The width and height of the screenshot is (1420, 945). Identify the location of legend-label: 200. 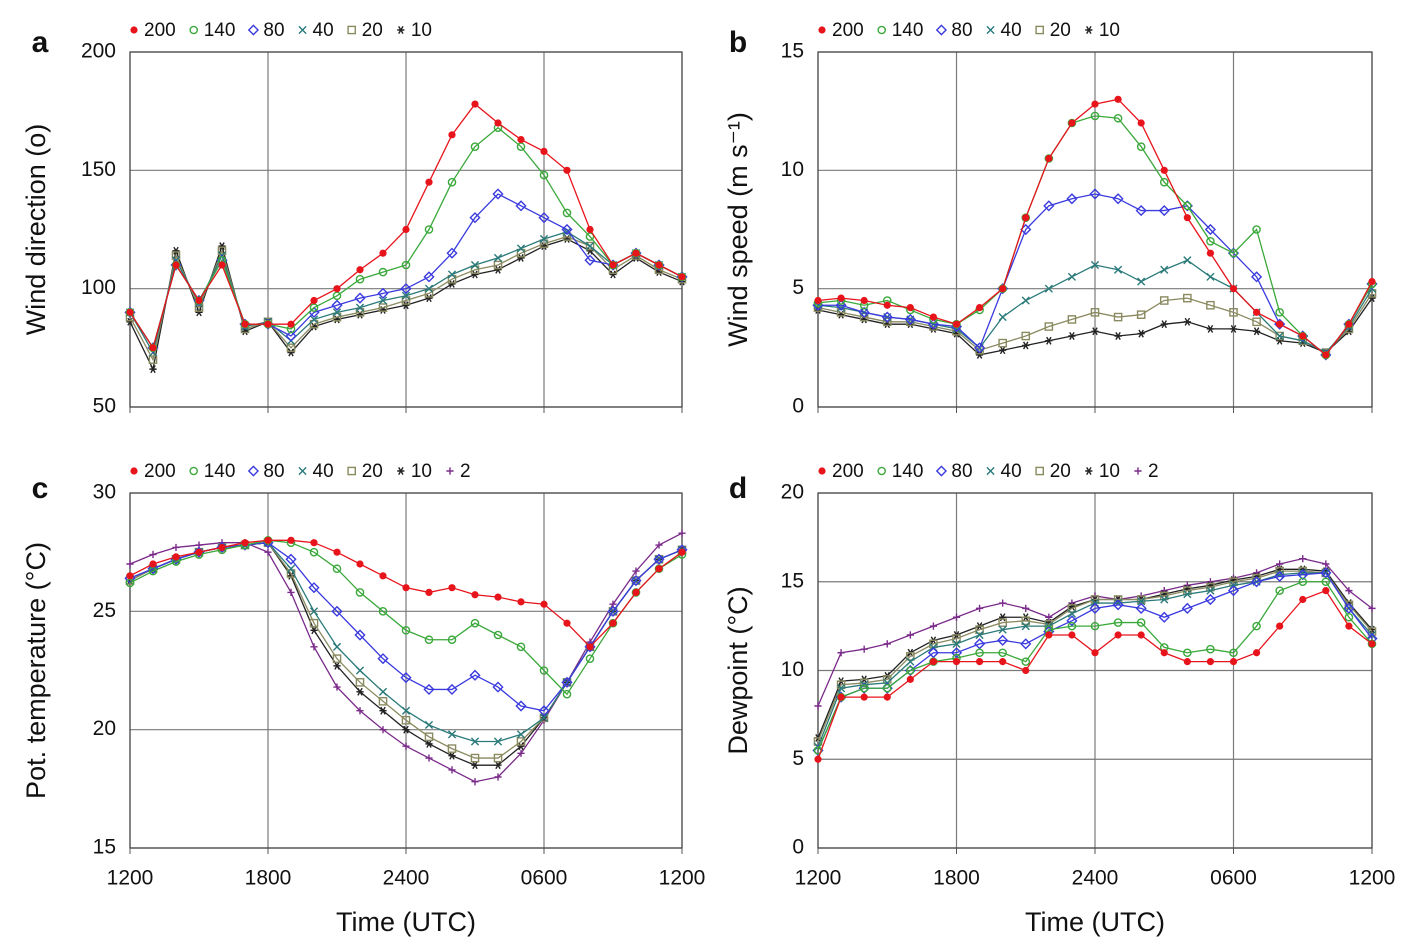
(848, 471).